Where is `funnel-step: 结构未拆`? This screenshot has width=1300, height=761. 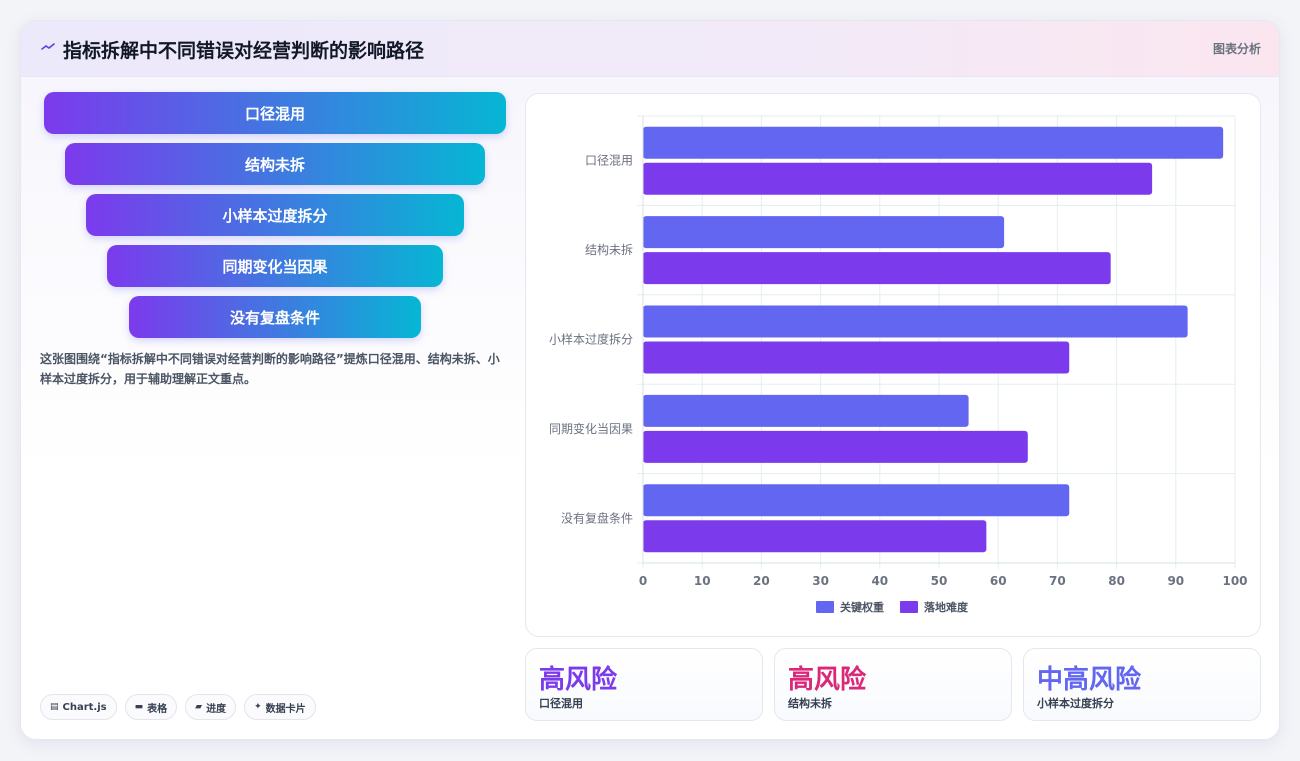
funnel-step: 结构未拆 is located at coordinates (275, 164).